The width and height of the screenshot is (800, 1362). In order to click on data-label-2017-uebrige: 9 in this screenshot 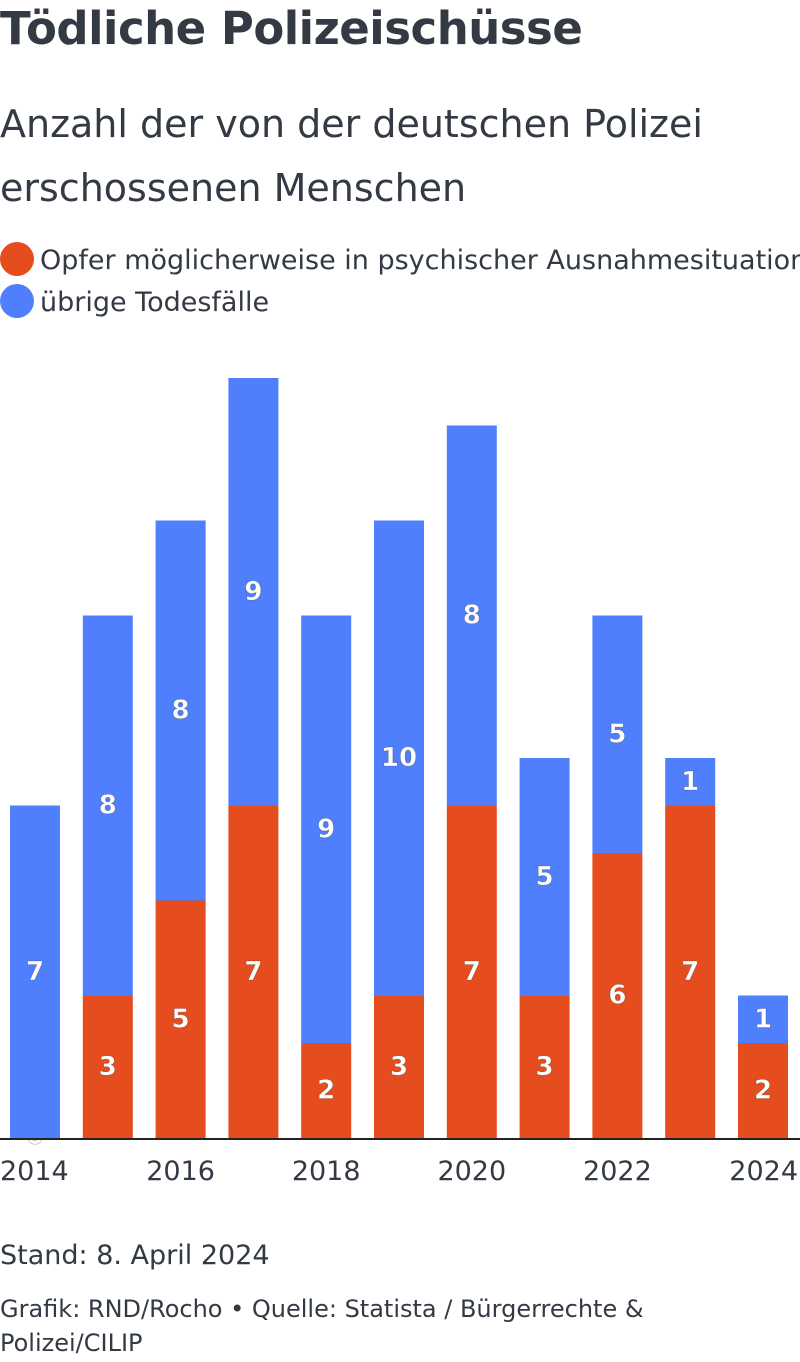, I will do `click(253, 592)`.